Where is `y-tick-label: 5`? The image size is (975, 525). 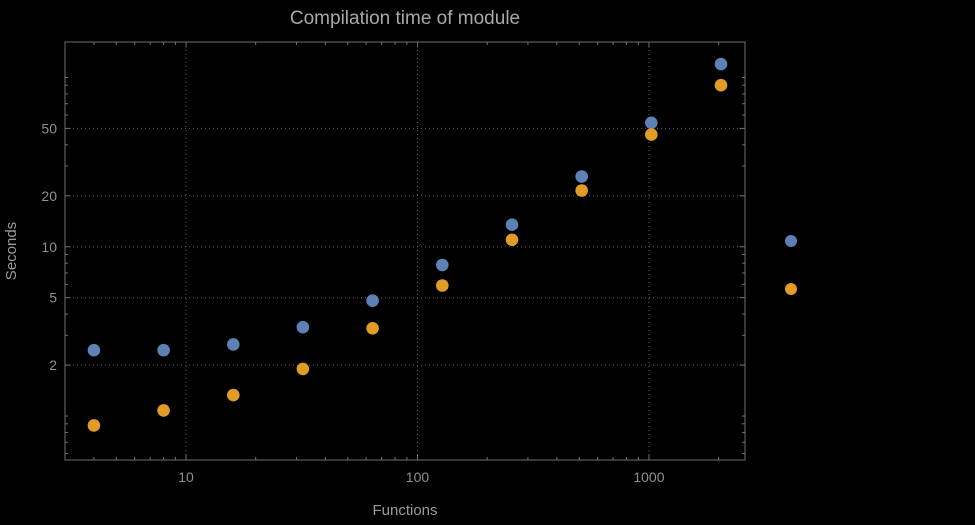 y-tick-label: 5 is located at coordinates (53, 298).